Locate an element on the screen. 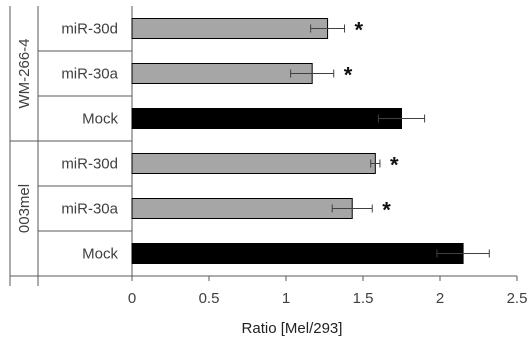 Image resolution: width=531 pixels, height=340 pixels. x-tick-label: 2.5 is located at coordinates (517, 298).